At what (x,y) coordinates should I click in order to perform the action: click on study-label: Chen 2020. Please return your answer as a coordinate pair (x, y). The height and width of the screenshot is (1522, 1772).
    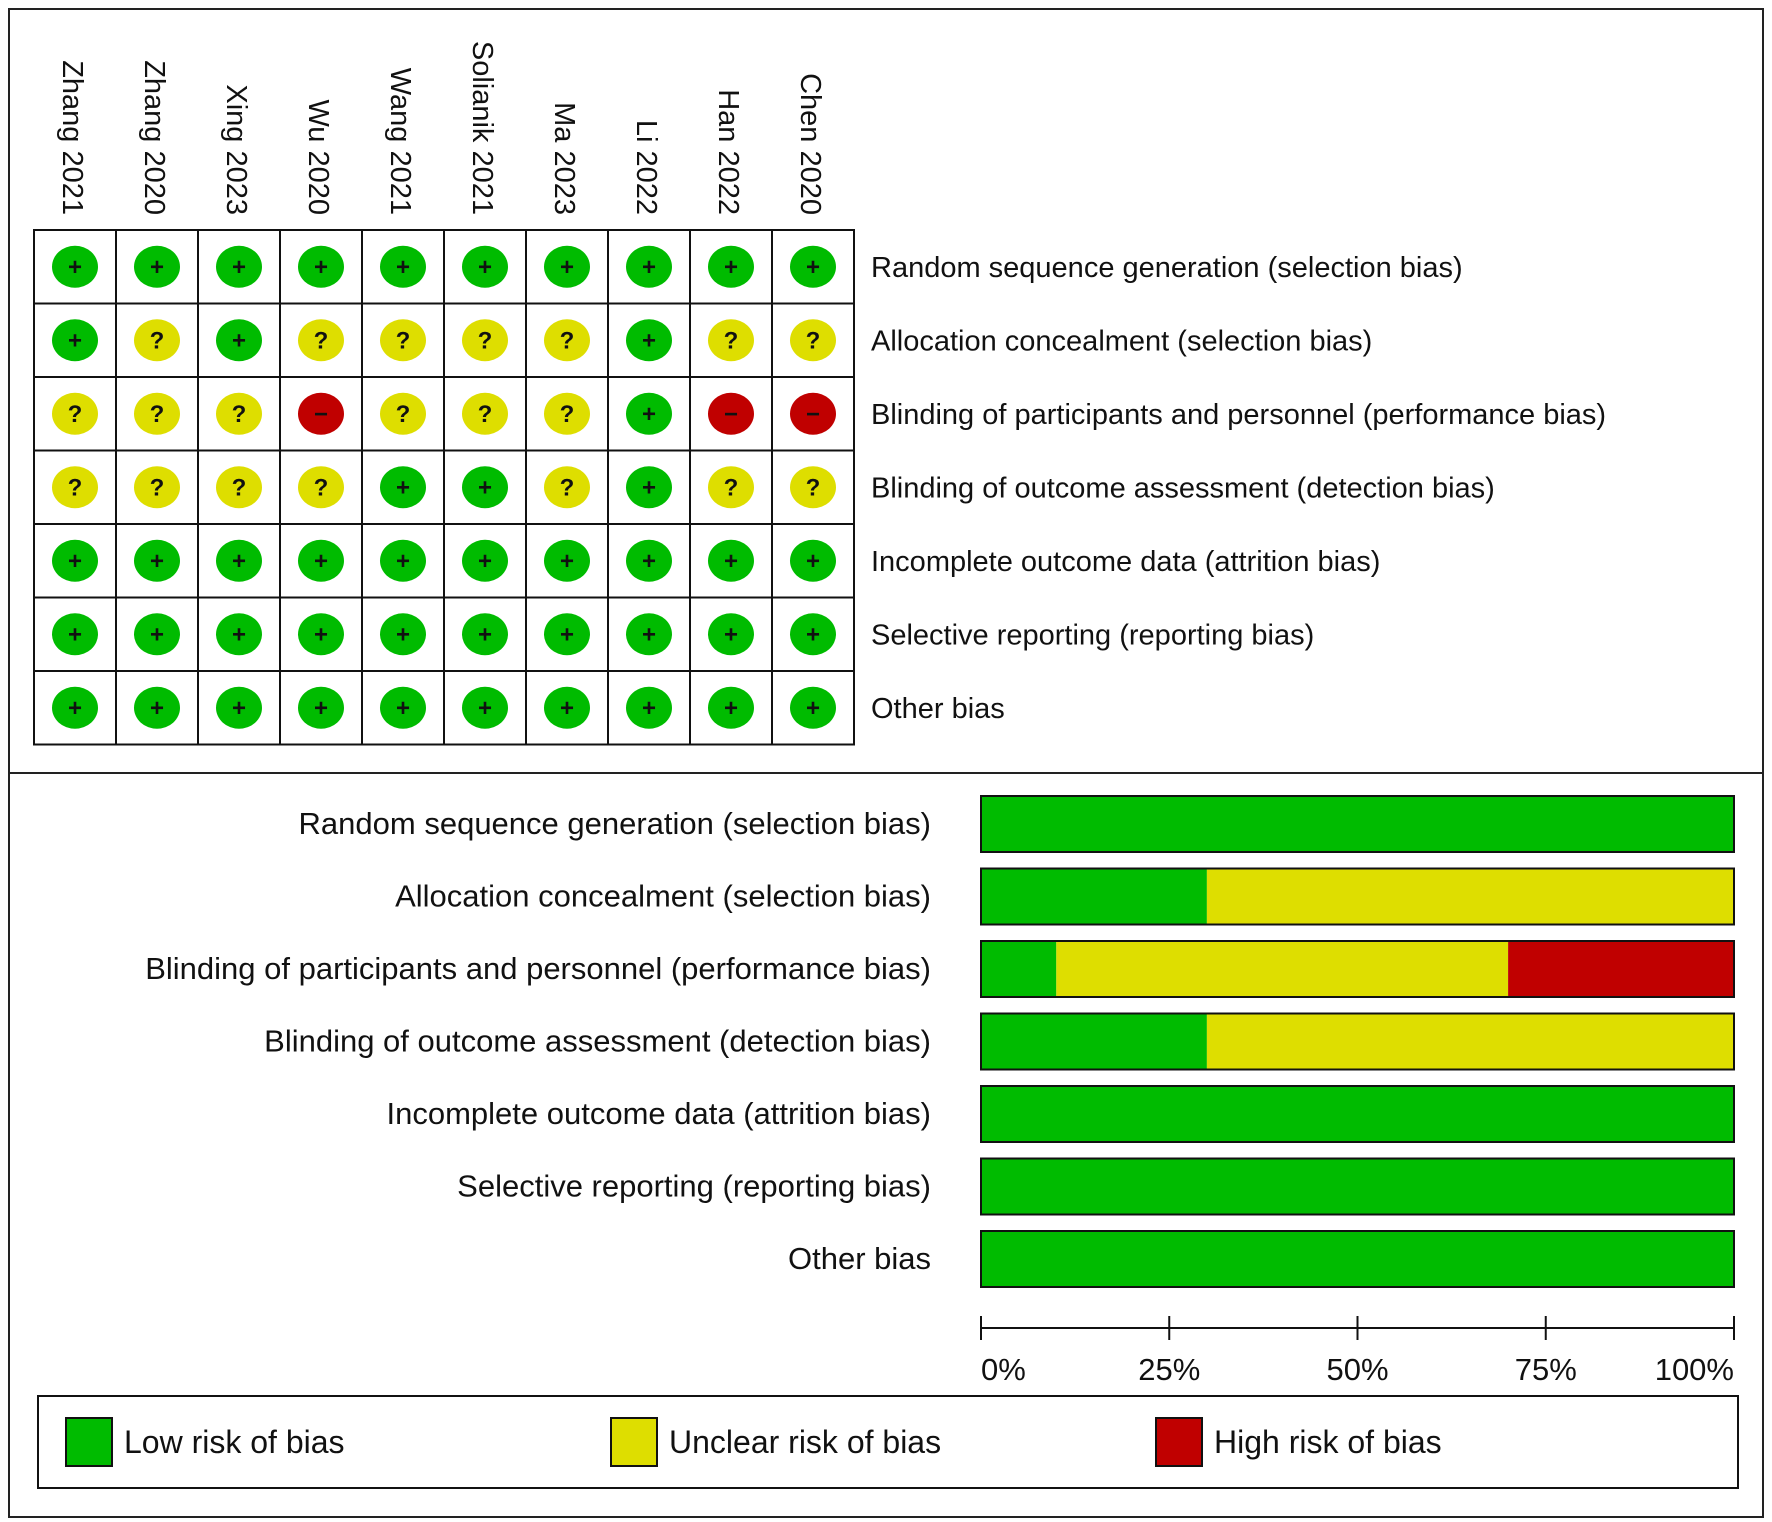
    Looking at the image, I should click on (810, 144).